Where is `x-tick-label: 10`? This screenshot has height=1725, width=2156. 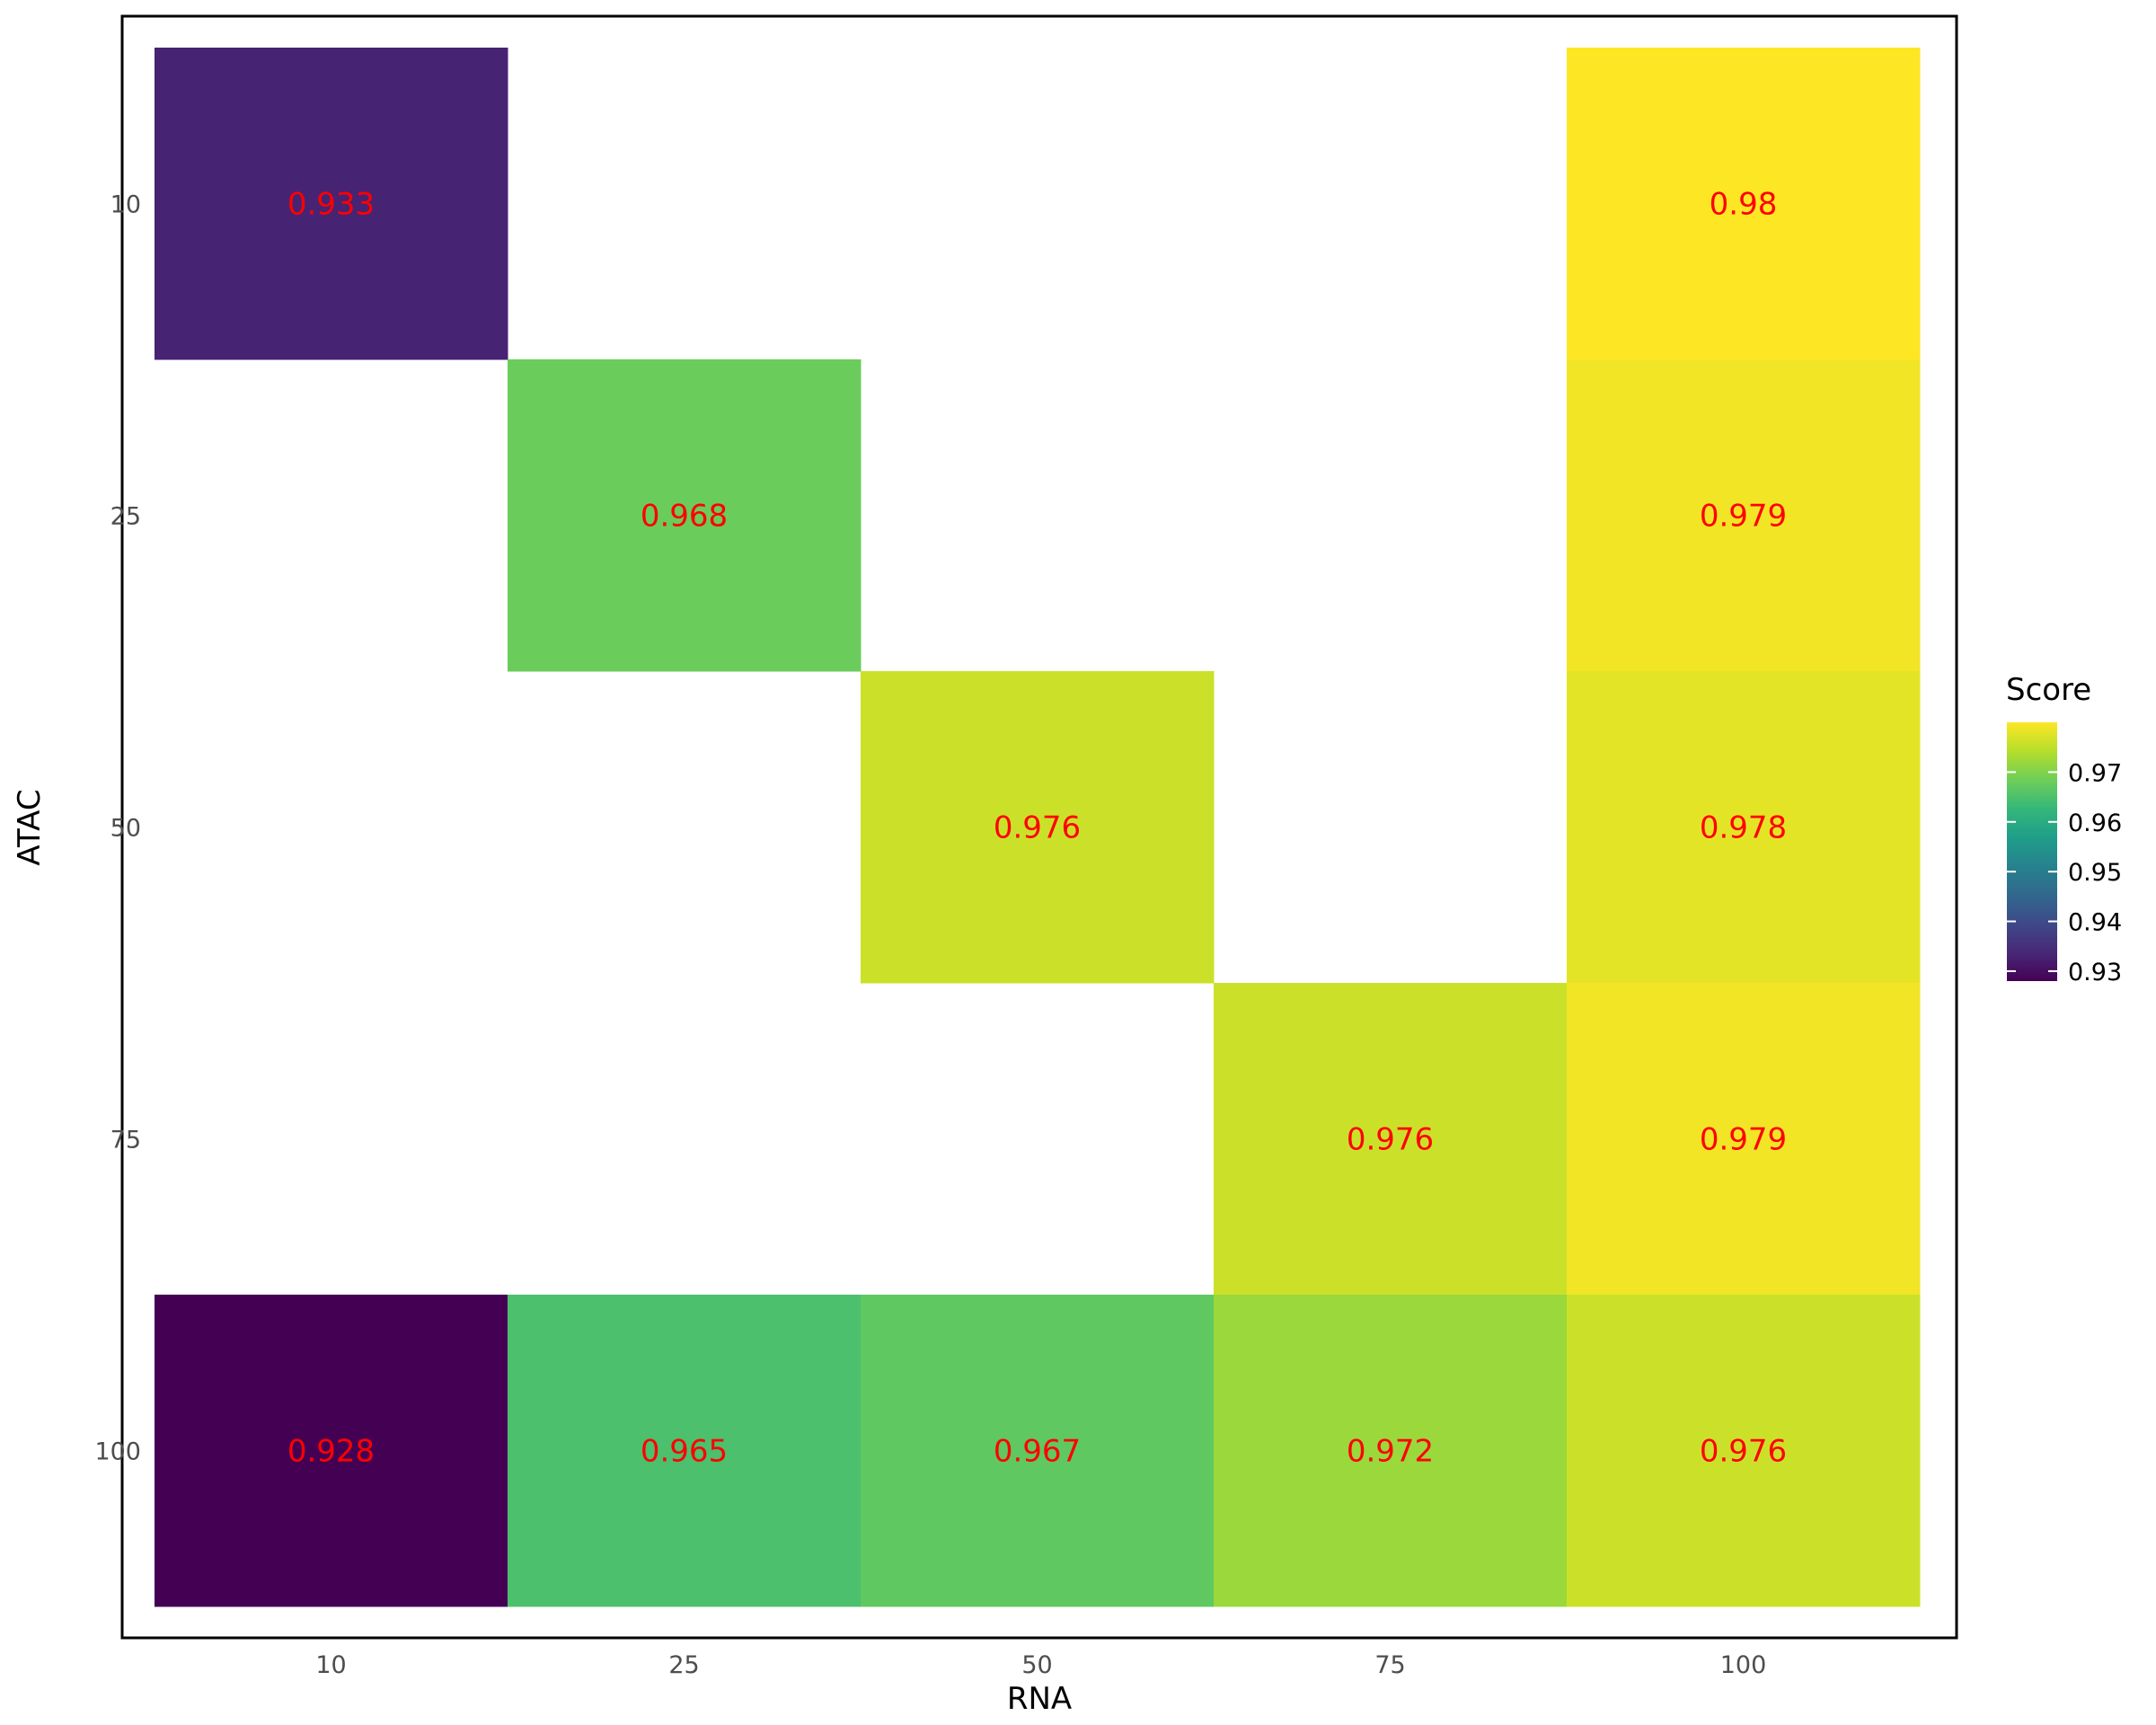 x-tick-label: 10 is located at coordinates (331, 1665).